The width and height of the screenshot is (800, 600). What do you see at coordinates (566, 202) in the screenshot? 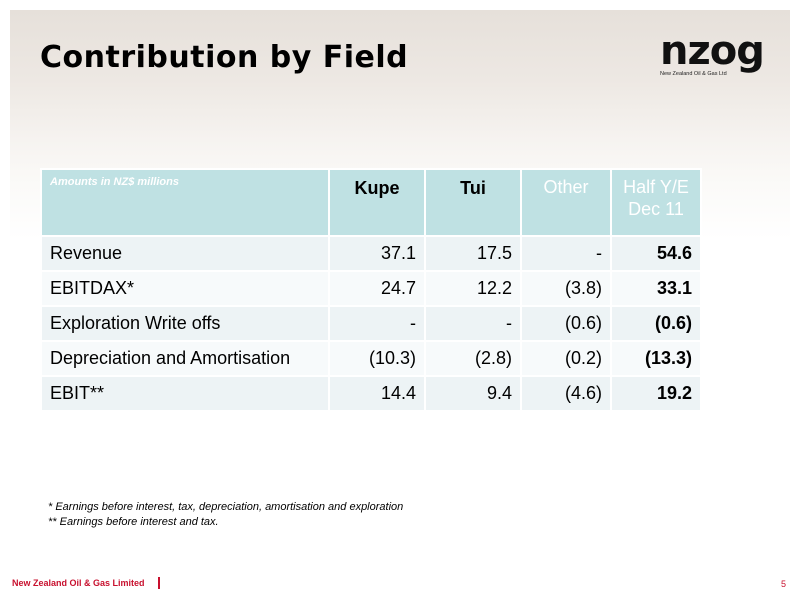
I see `column-header-other: Other` at bounding box center [566, 202].